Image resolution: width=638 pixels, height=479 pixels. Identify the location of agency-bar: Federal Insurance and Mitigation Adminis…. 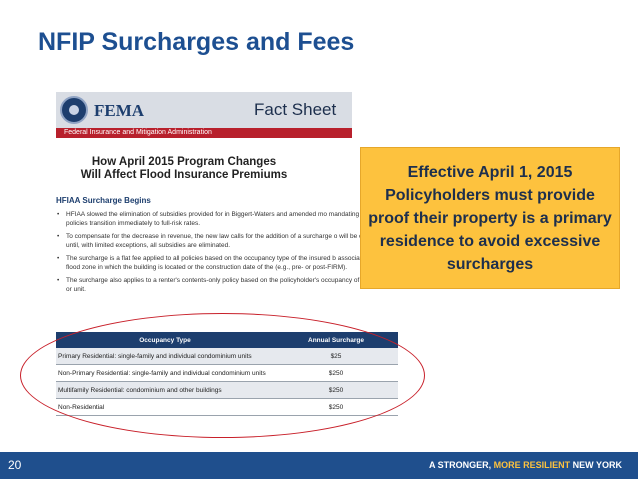
(204, 133).